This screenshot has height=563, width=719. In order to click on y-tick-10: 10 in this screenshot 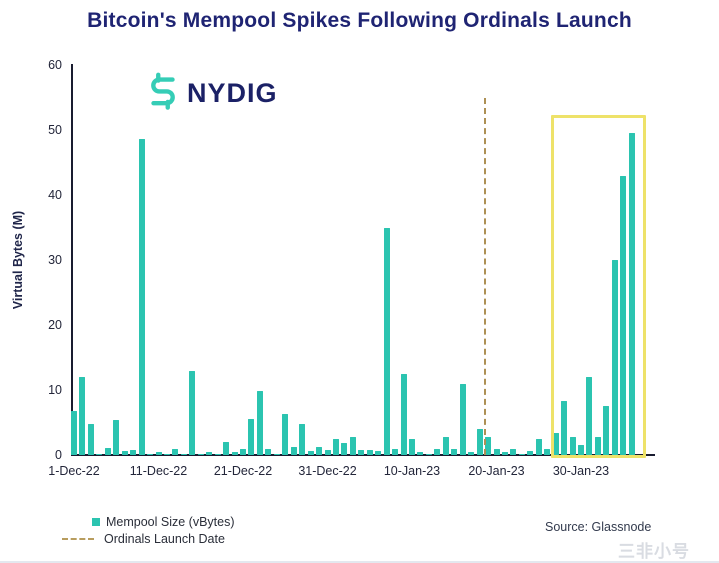, I will do `click(55, 390)`.